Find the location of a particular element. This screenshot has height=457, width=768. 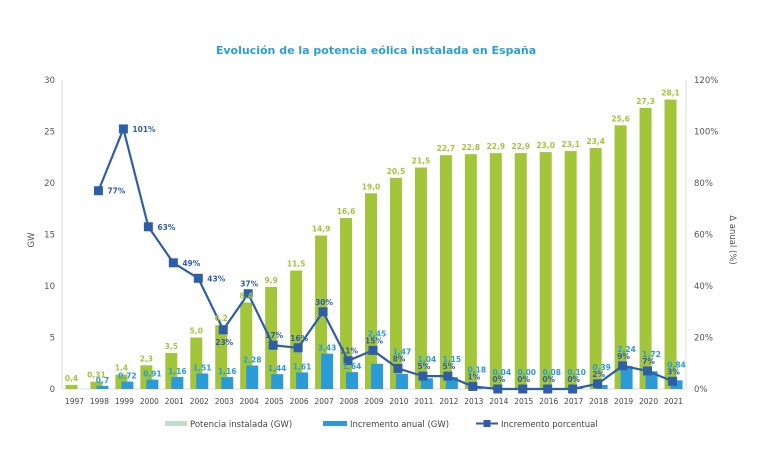

label-potencia-instalada: 0,31 is located at coordinates (96, 375).